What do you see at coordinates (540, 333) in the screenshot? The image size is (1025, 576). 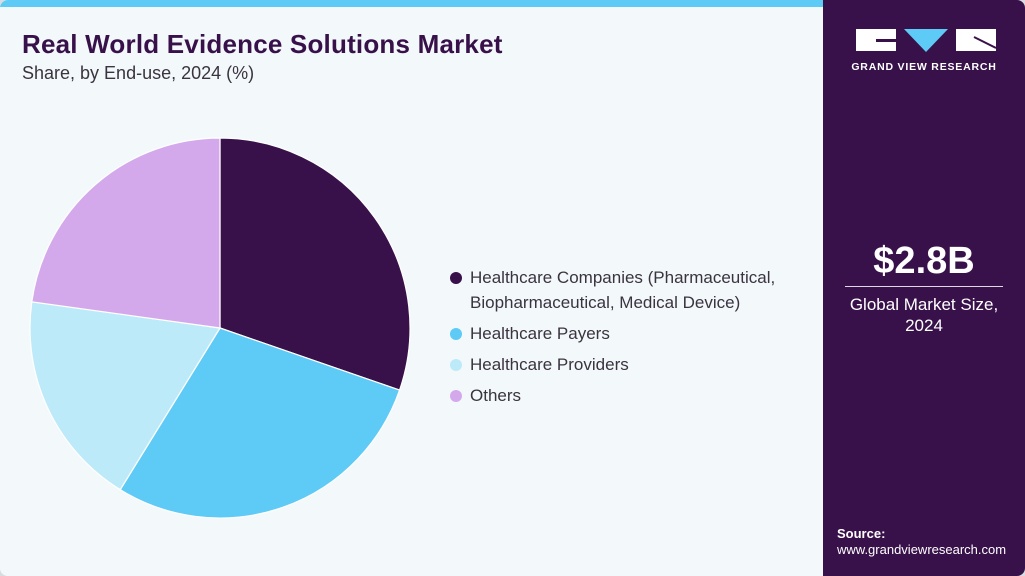 I see `legend-label: Healthcare Payers` at bounding box center [540, 333].